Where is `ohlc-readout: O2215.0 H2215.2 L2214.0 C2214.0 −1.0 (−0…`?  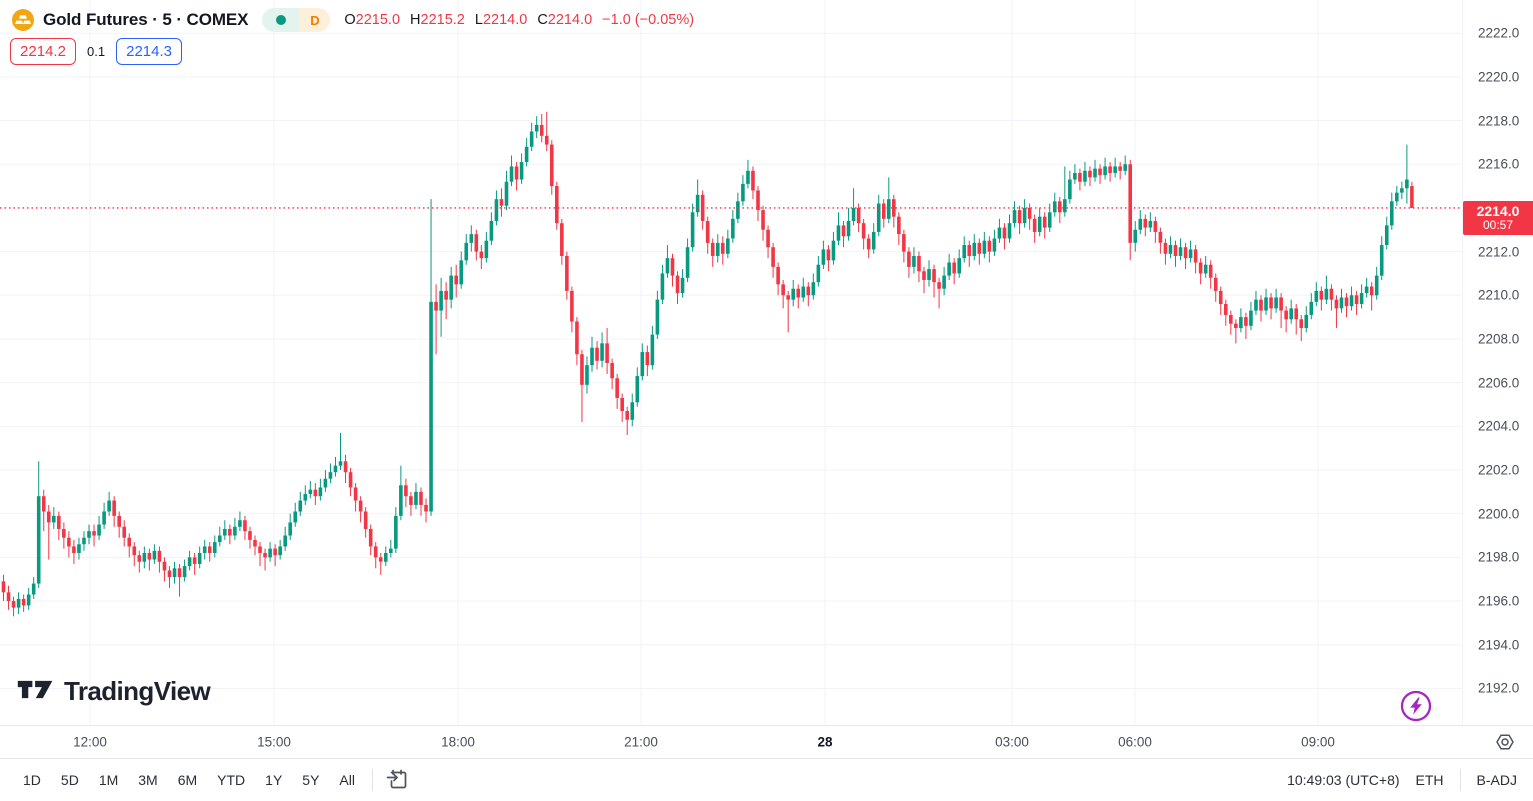
ohlc-readout: O2215.0 H2215.2 L2214.0 C2214.0 −1.0 (−0… is located at coordinates (519, 20).